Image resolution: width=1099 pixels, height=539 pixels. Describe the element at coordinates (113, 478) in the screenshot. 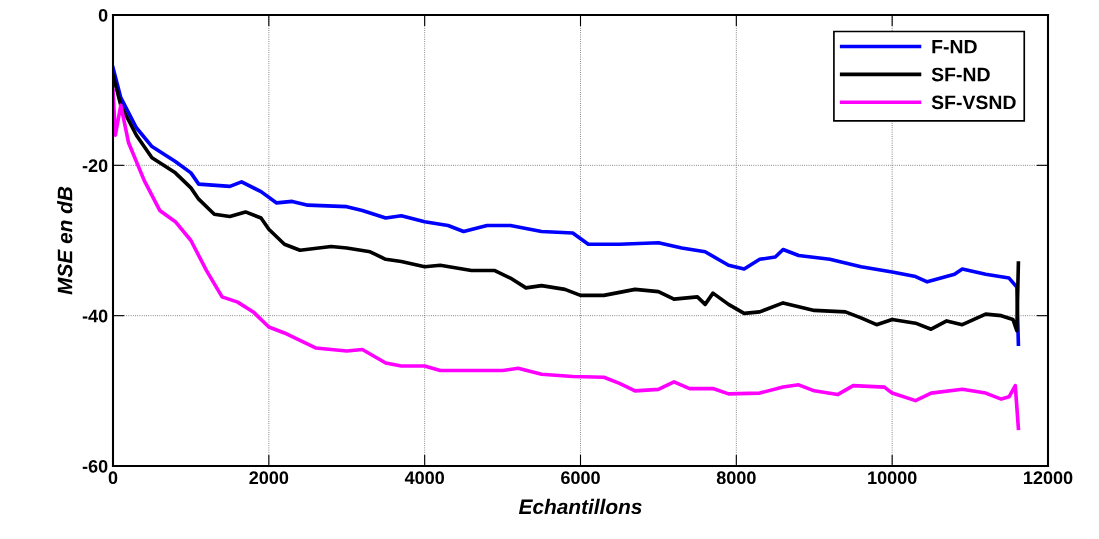

I see `x-tick-label: 0` at that location.